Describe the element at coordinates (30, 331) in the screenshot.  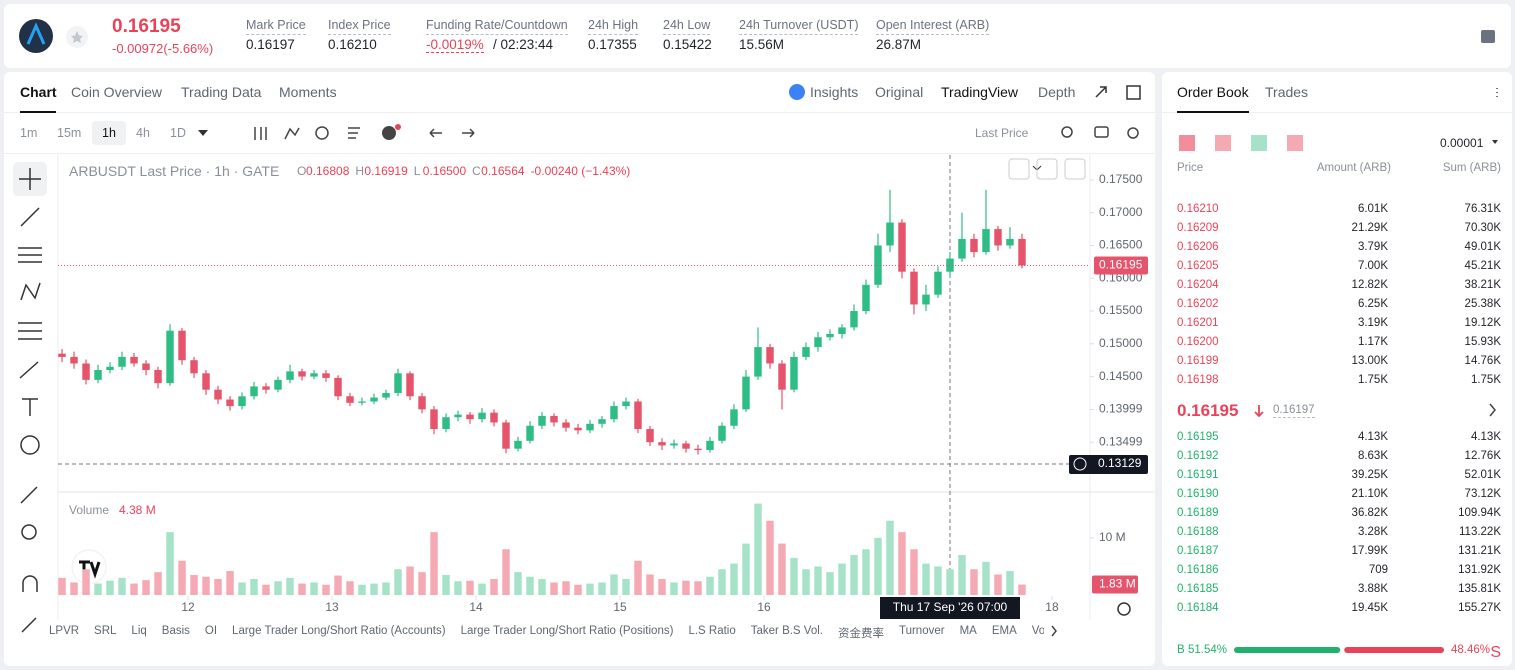
I see `measure-tool` at that location.